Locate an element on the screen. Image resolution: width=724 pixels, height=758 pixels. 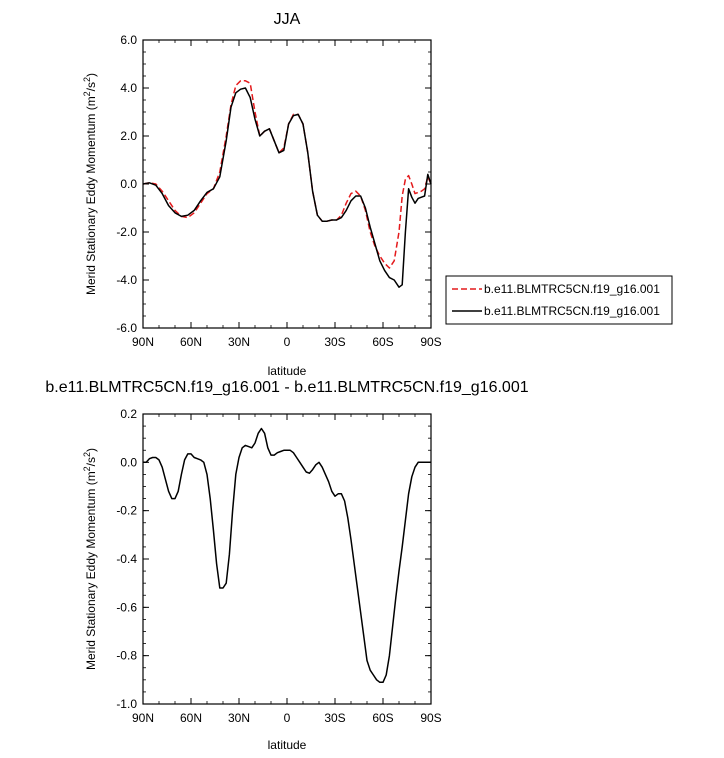
top-y-axis-label-main: Merid Stationary Eddy Momentum (m is located at coordinates (91, 195).